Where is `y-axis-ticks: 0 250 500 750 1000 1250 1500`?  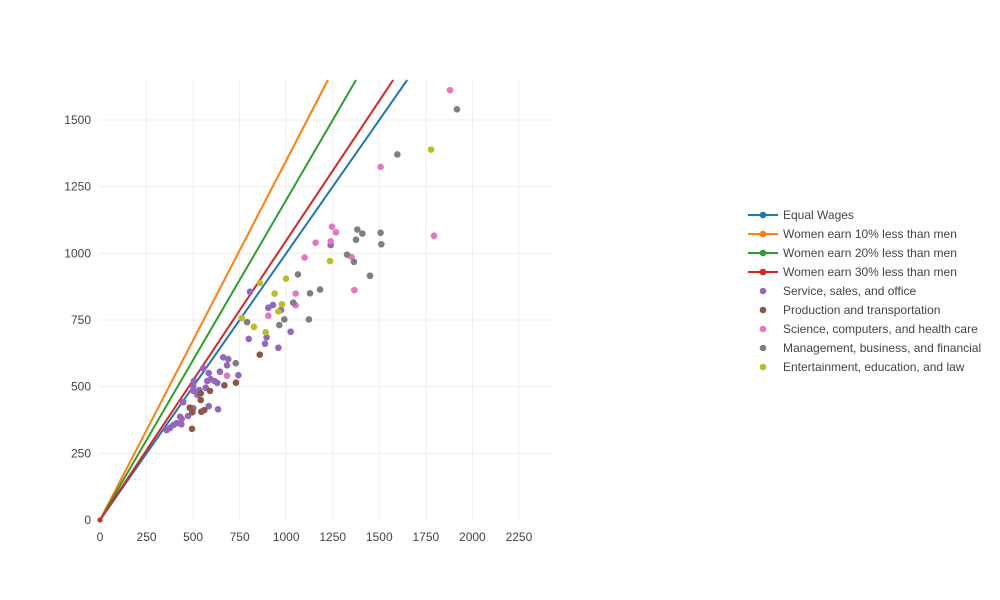
y-axis-ticks: 0 250 500 750 1000 1250 1500 is located at coordinates (77, 320).